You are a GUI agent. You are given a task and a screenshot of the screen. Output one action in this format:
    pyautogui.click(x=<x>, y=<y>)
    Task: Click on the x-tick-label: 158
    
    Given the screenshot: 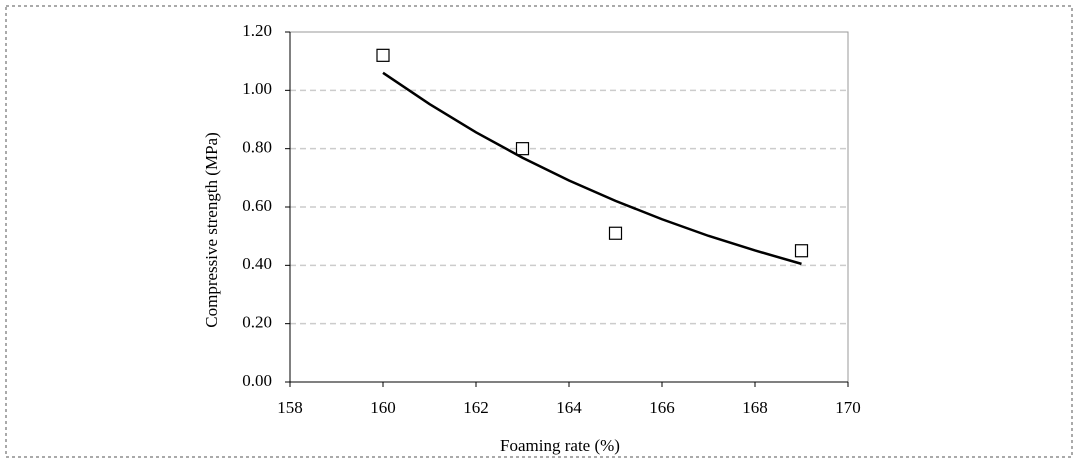 What is the action you would take?
    pyautogui.click(x=290, y=407)
    